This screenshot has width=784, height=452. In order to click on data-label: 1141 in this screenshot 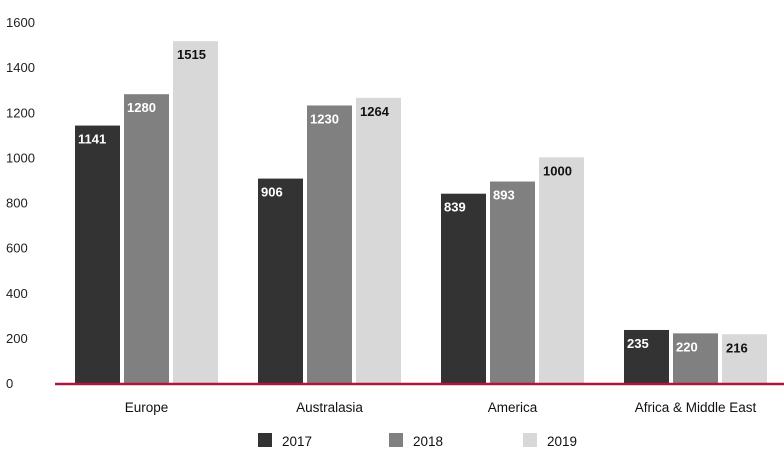, I will do `click(92, 139)`.